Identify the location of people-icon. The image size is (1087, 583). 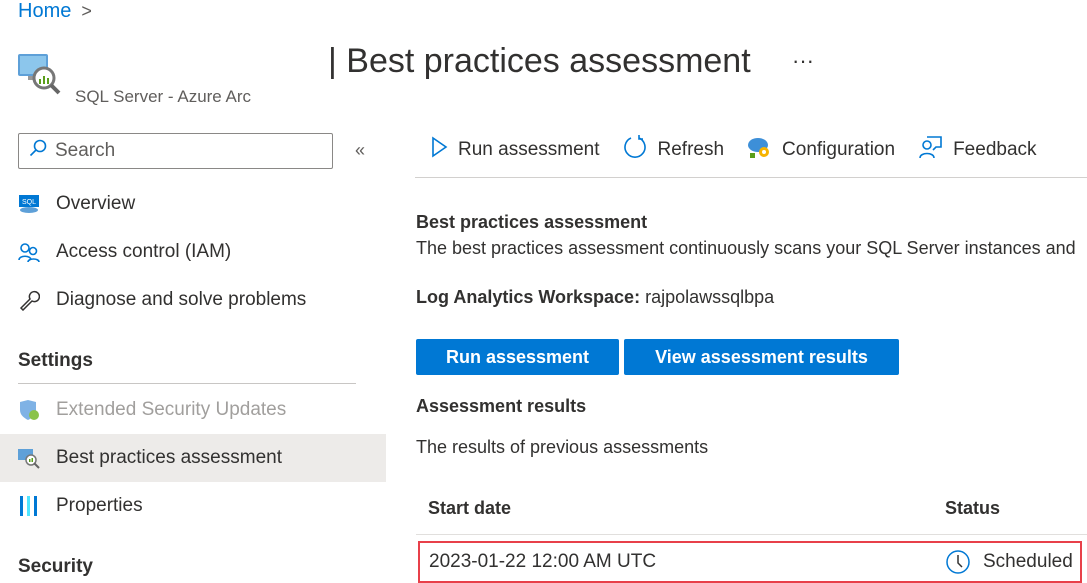
(29, 252).